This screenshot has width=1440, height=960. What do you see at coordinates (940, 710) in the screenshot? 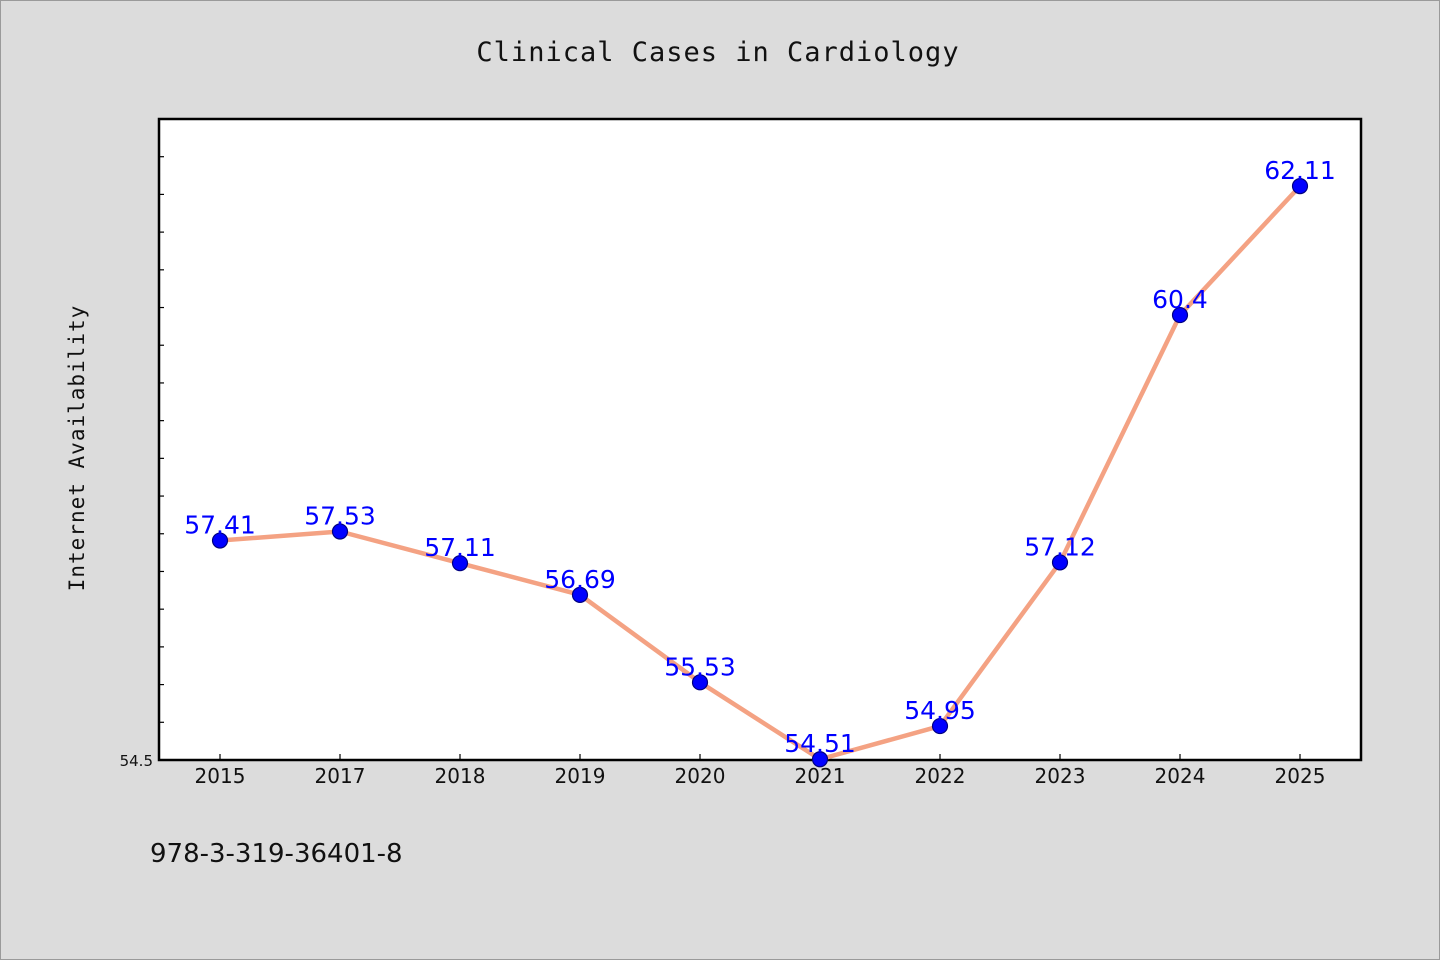
I see `data-label: 54.95` at bounding box center [940, 710].